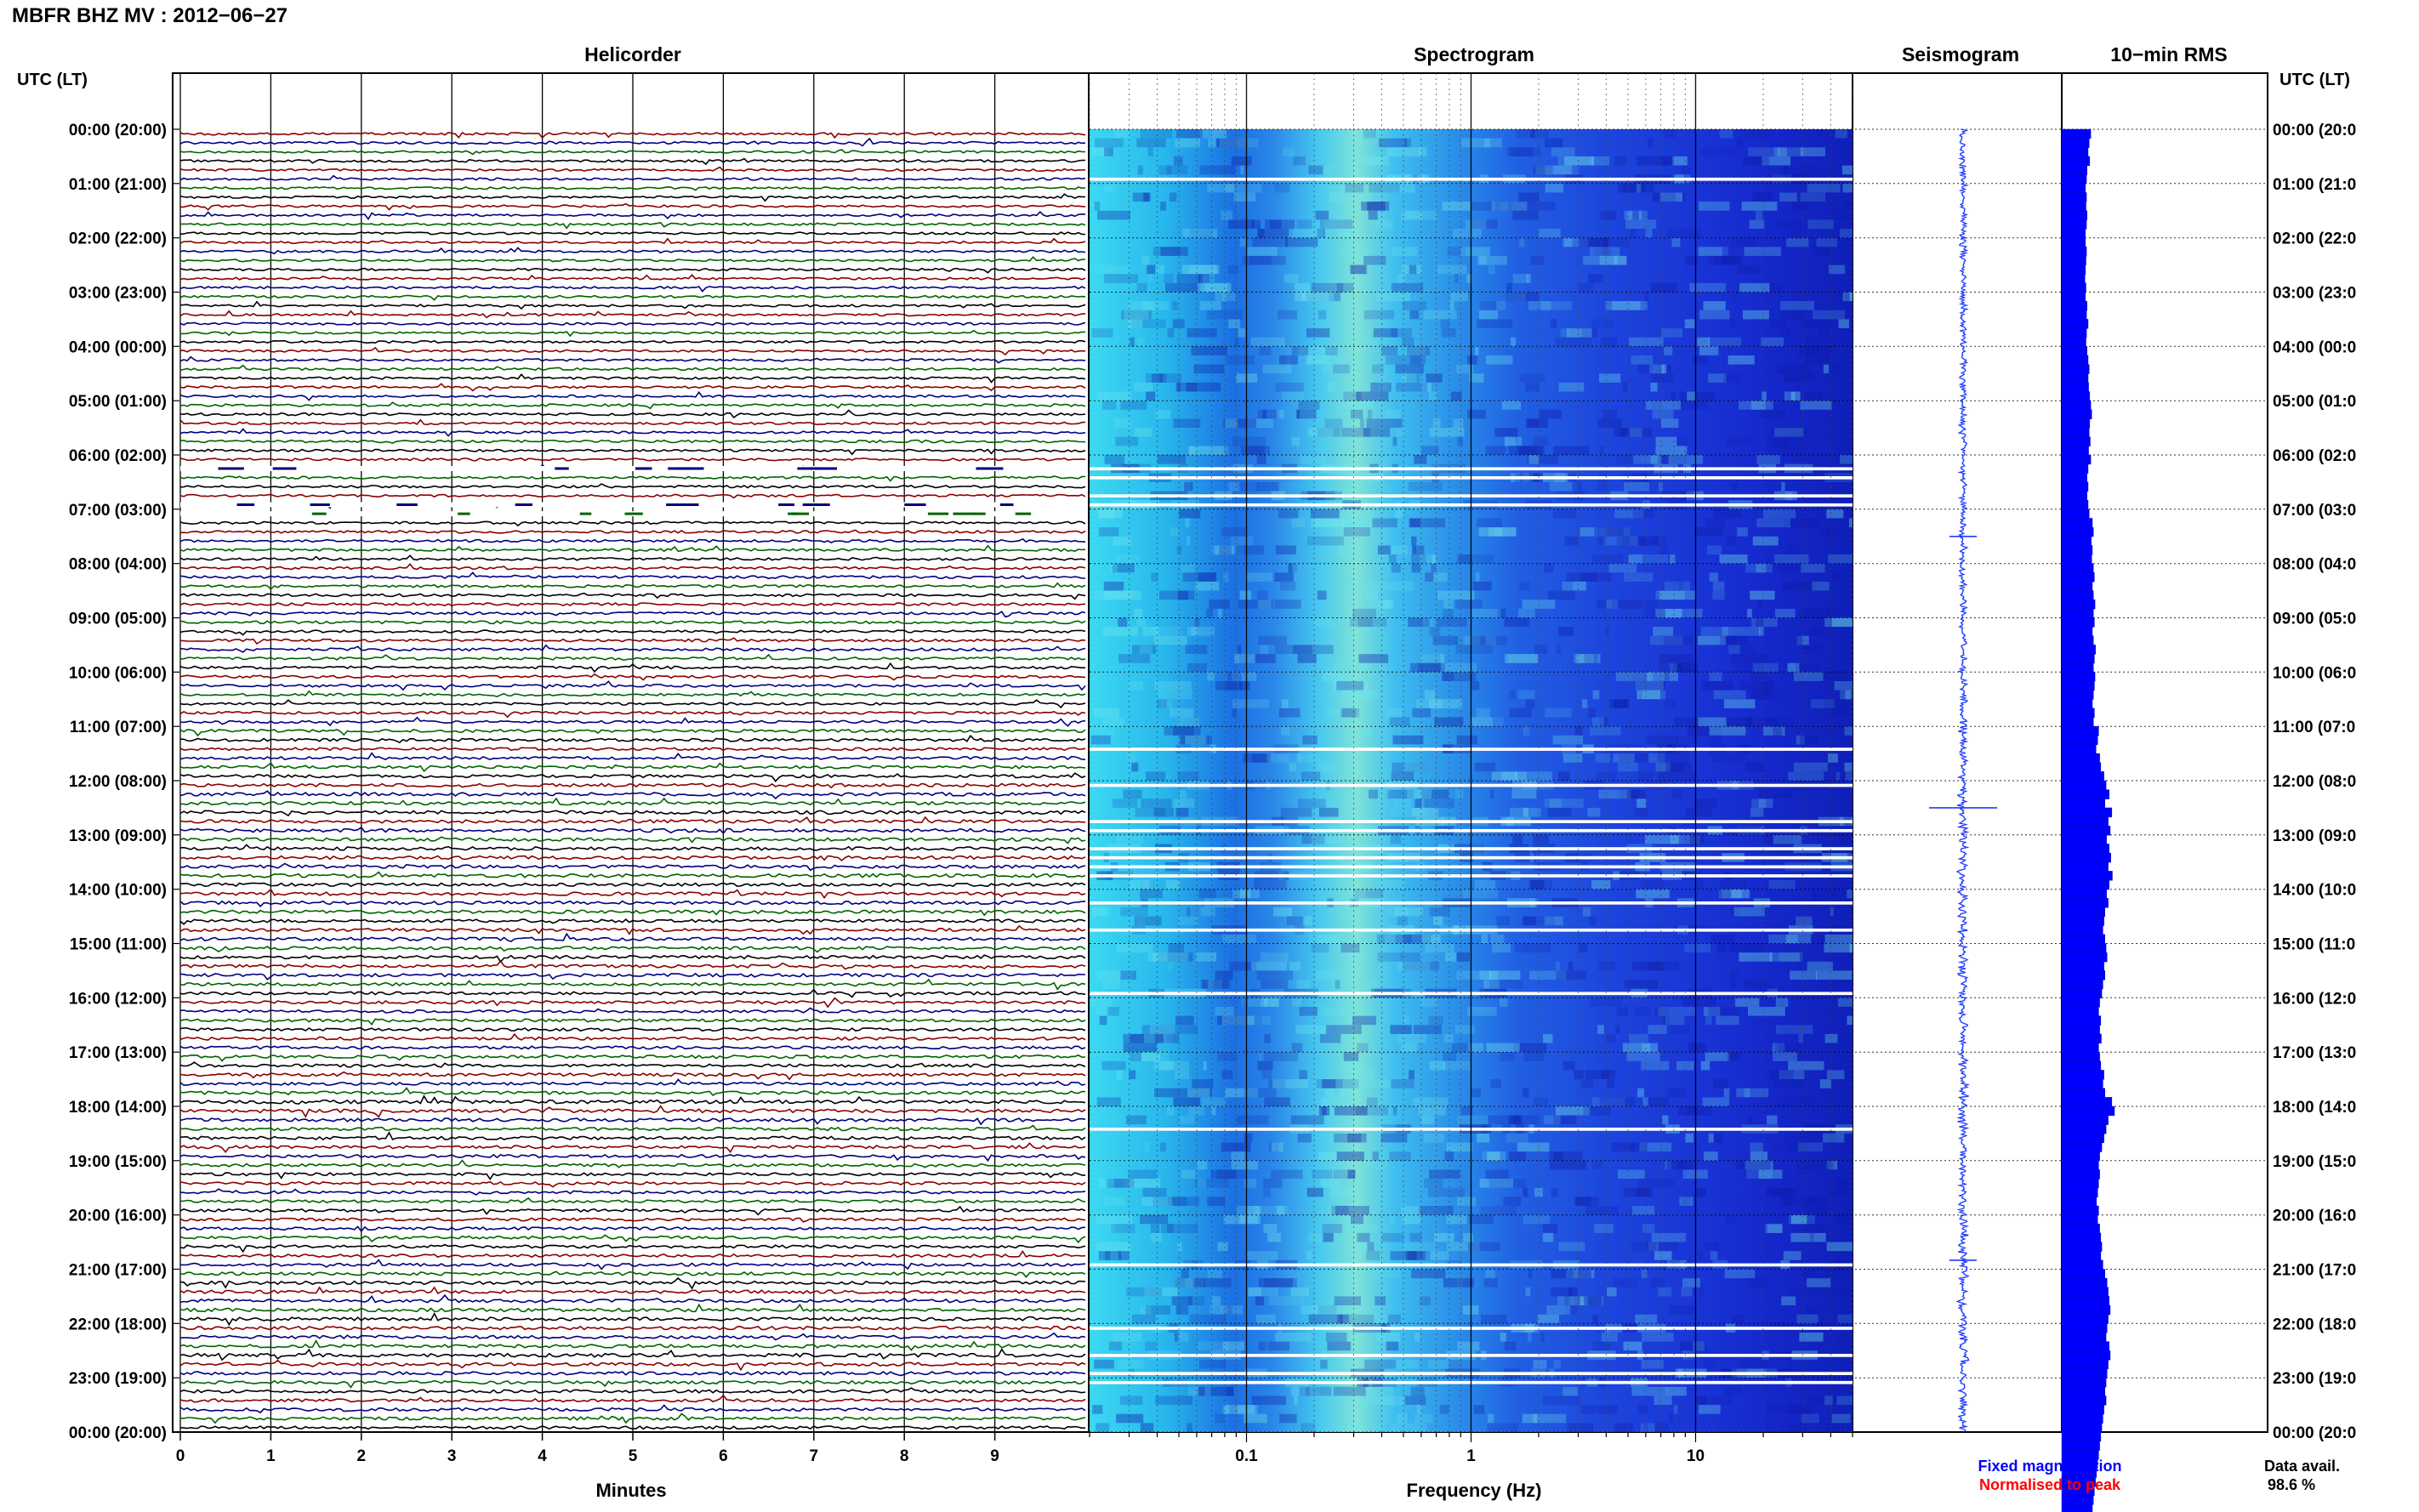 The width and height of the screenshot is (2419, 1512). I want to click on hour-label-right: 01:00 (21:0, so click(2314, 185).